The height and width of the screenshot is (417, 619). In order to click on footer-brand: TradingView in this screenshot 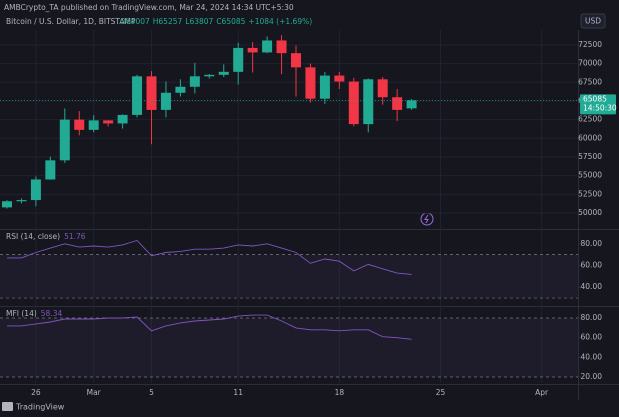, I will do `click(40, 407)`.